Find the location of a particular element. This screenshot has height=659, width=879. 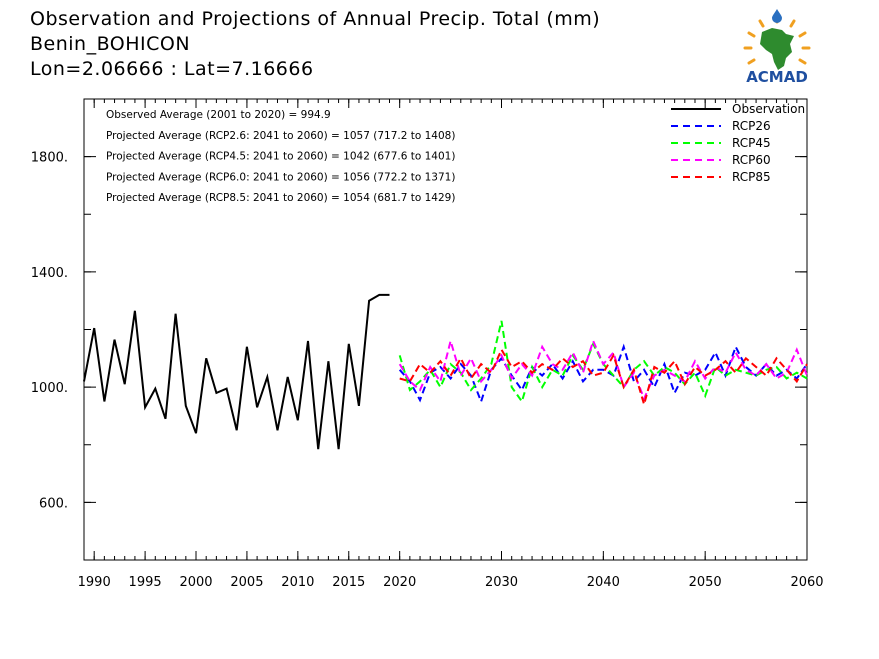

series-line-rcp45 is located at coordinates (603, 362).